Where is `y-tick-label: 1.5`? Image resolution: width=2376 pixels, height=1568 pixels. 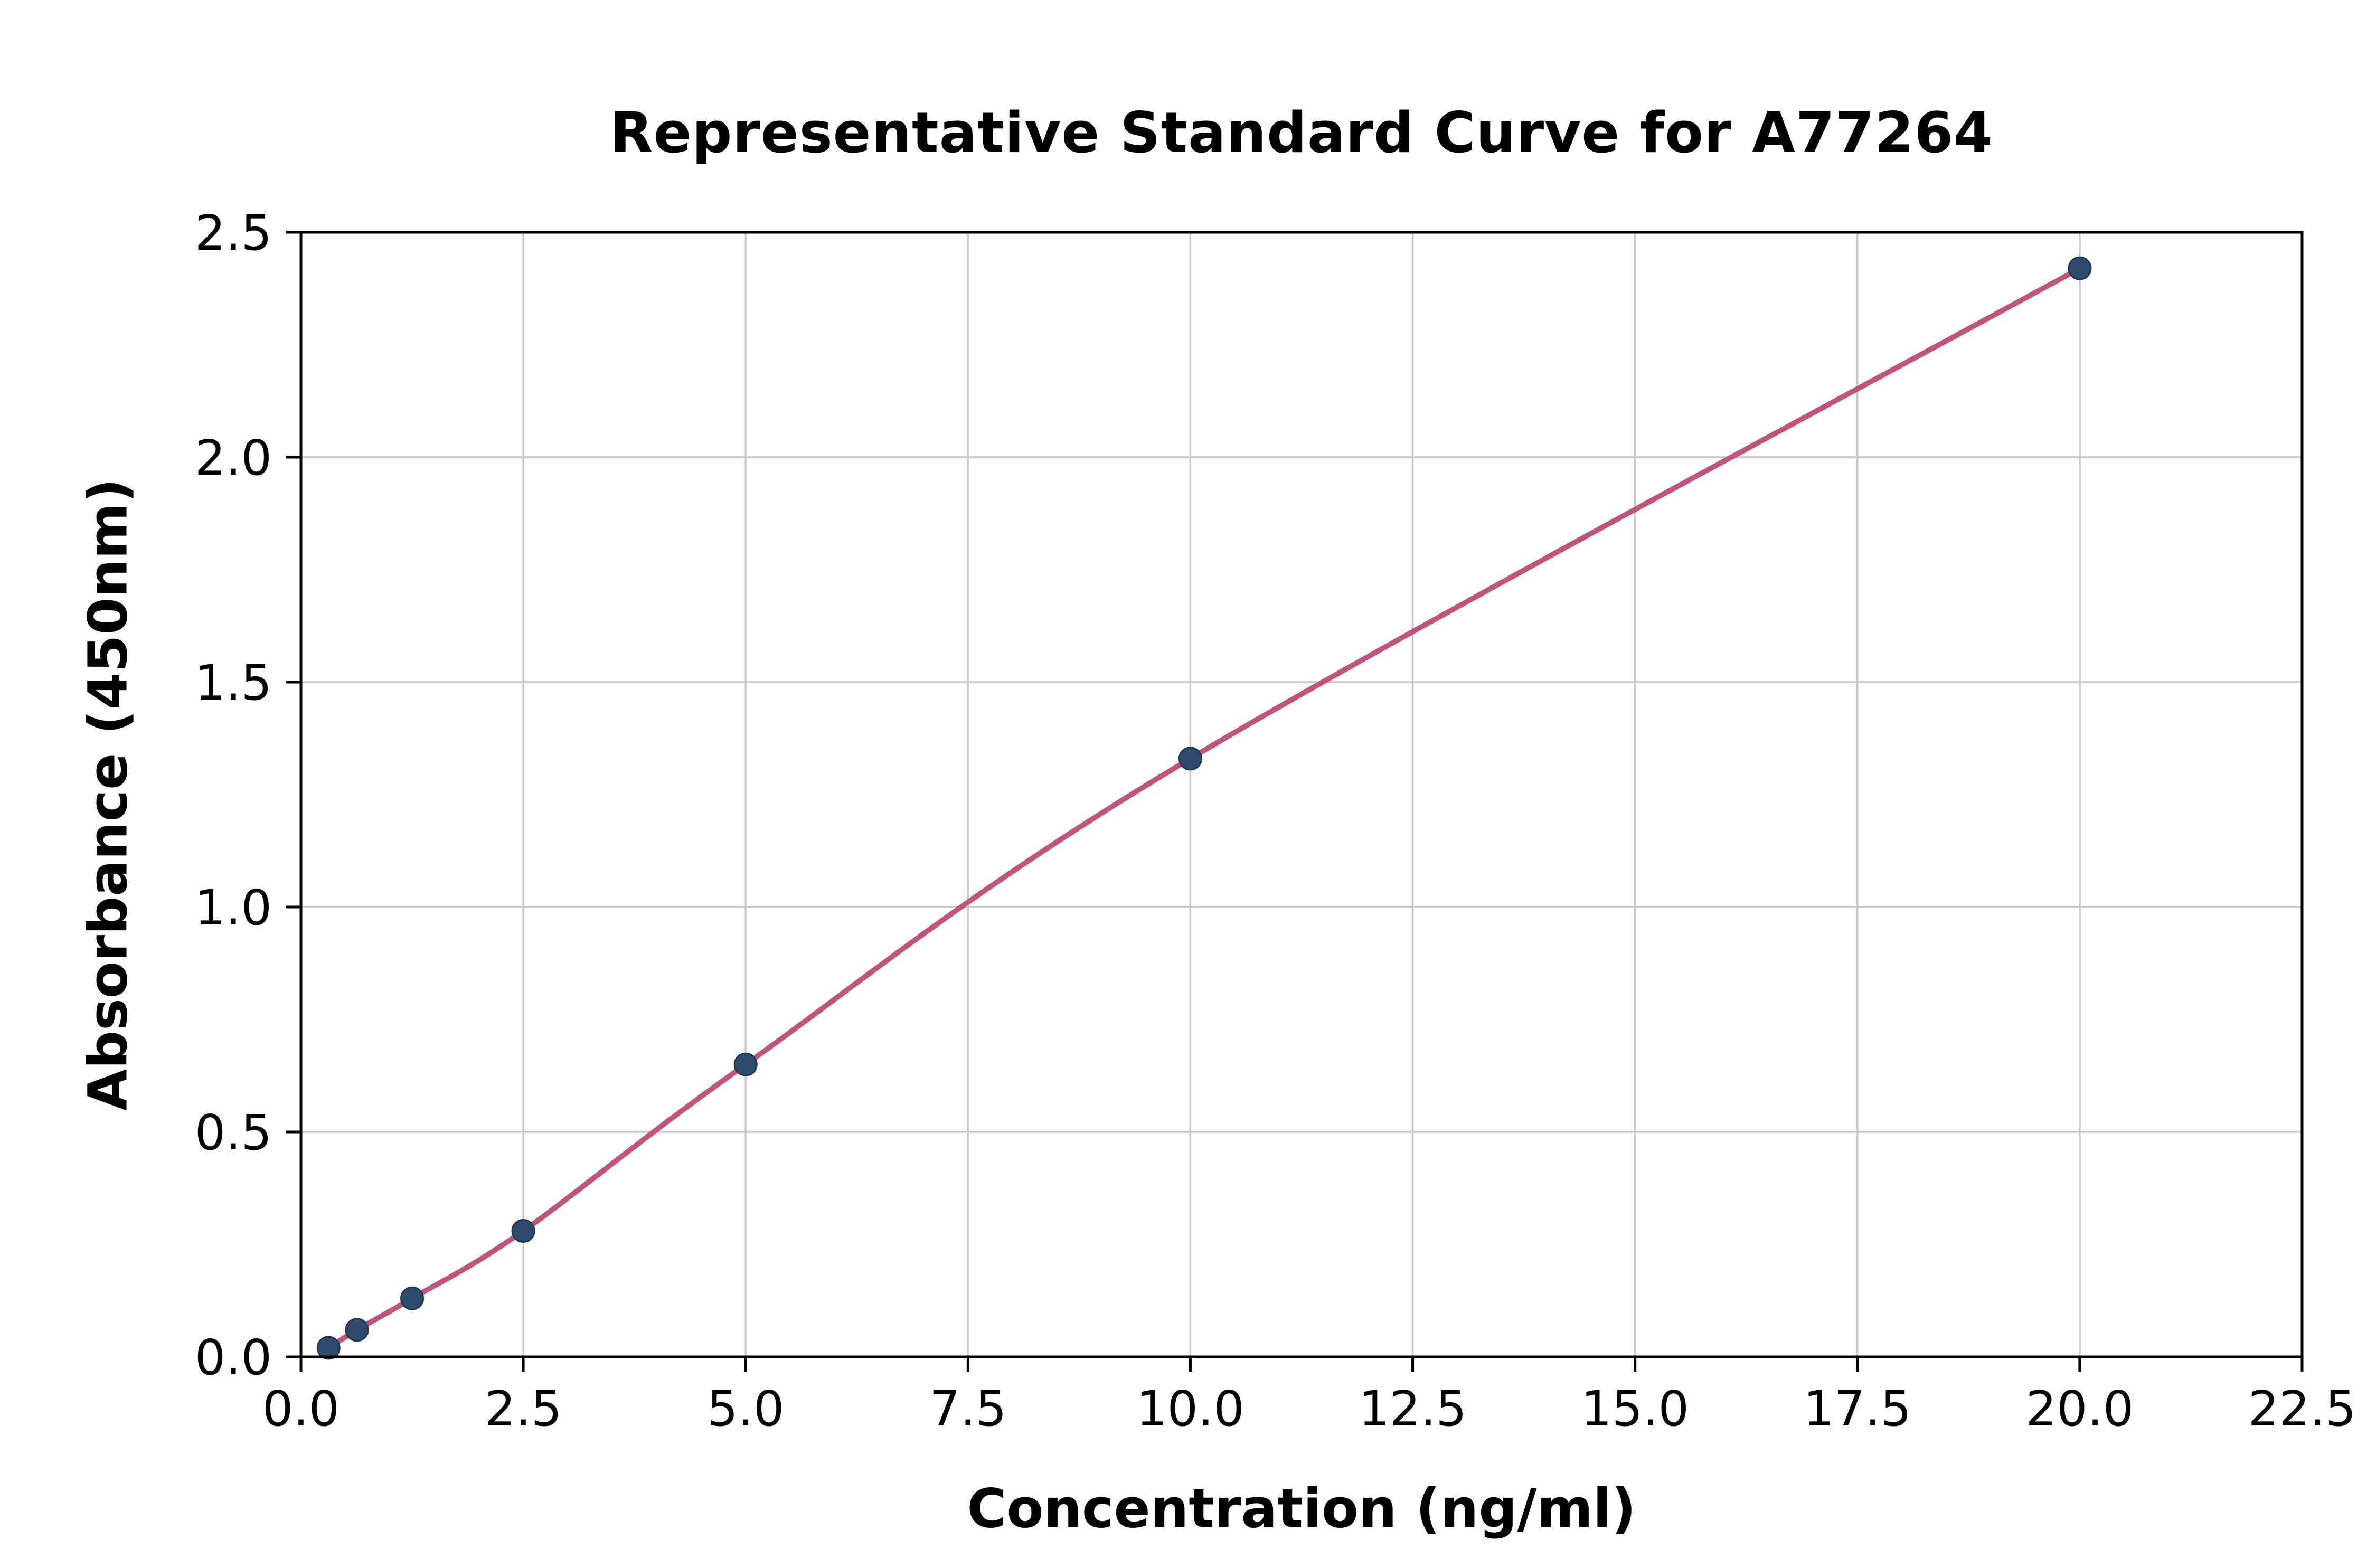 y-tick-label: 1.5 is located at coordinates (234, 683).